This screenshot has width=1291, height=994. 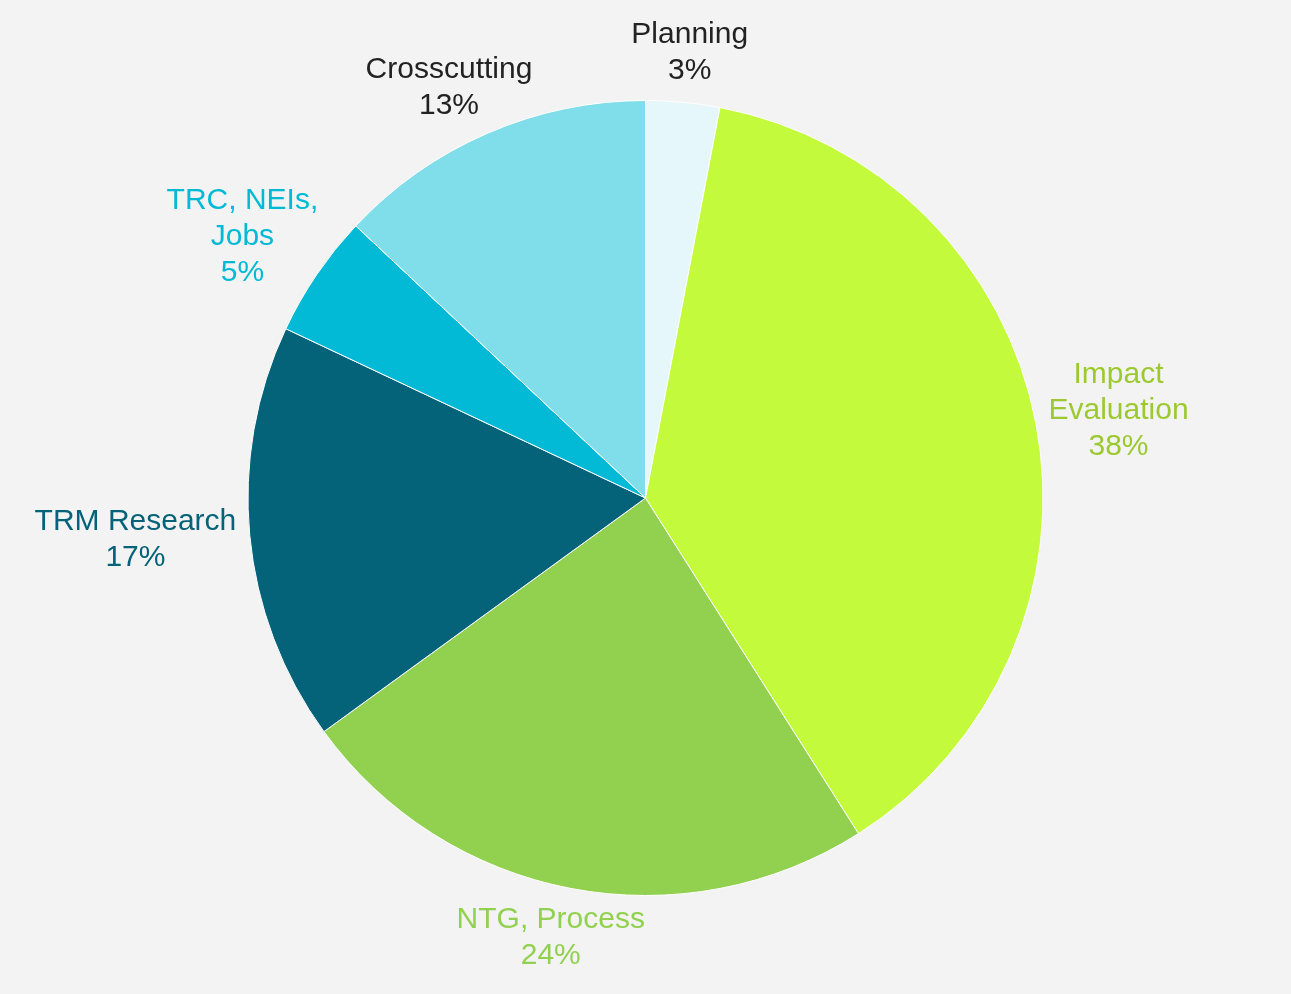 I want to click on data-label: 13%, so click(x=448, y=103).